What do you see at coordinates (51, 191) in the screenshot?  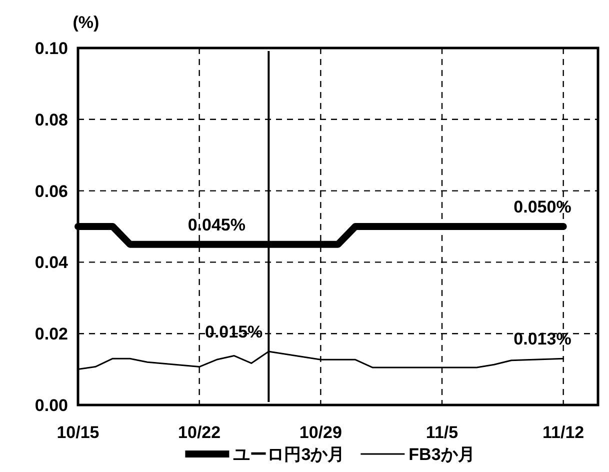 I see `y-tick-label: 0.06` at bounding box center [51, 191].